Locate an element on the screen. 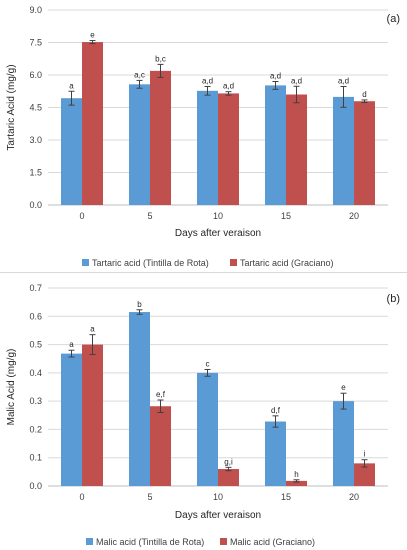  y-tick-label: 7.5 is located at coordinates (35, 43).